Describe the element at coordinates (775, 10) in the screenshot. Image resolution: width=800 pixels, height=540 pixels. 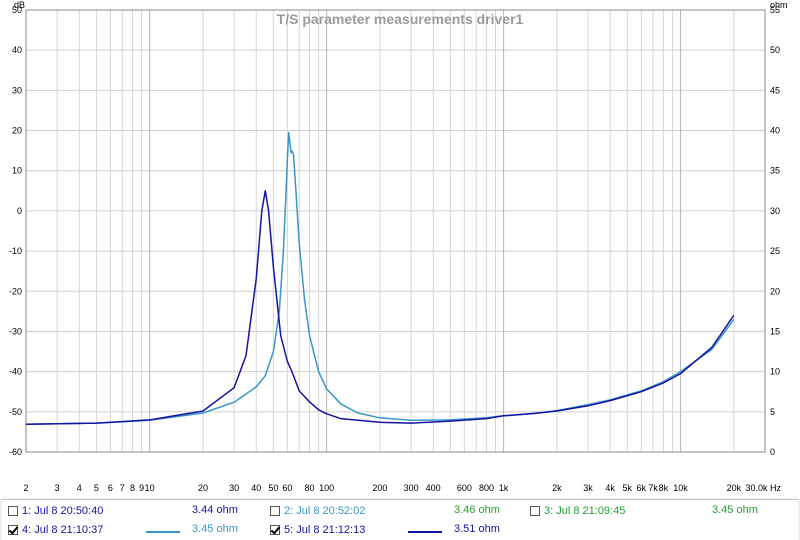
I see `y2-tick-label: 55` at that location.